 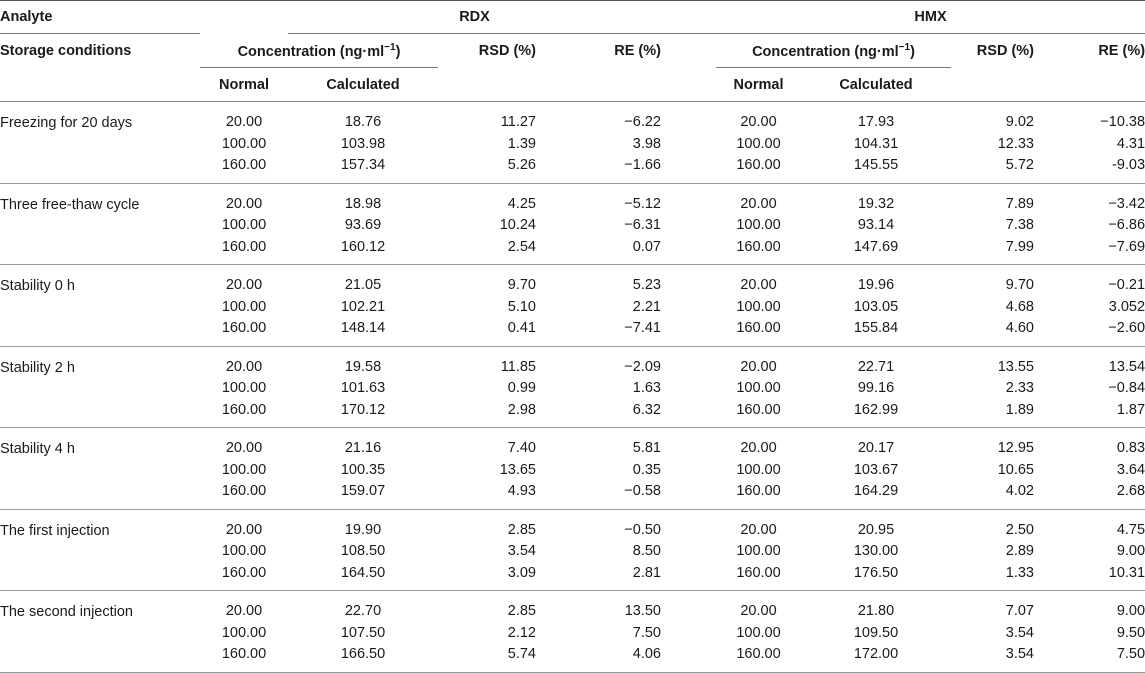 What do you see at coordinates (876, 654) in the screenshot?
I see `hmx-calculated-value: 172.00` at bounding box center [876, 654].